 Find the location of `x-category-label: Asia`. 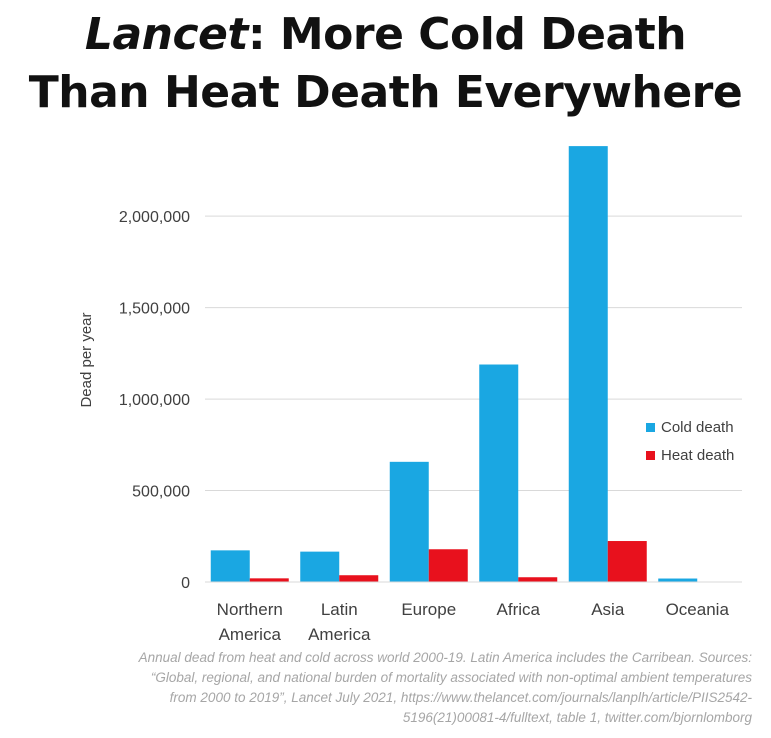

x-category-label: Asia is located at coordinates (608, 609).